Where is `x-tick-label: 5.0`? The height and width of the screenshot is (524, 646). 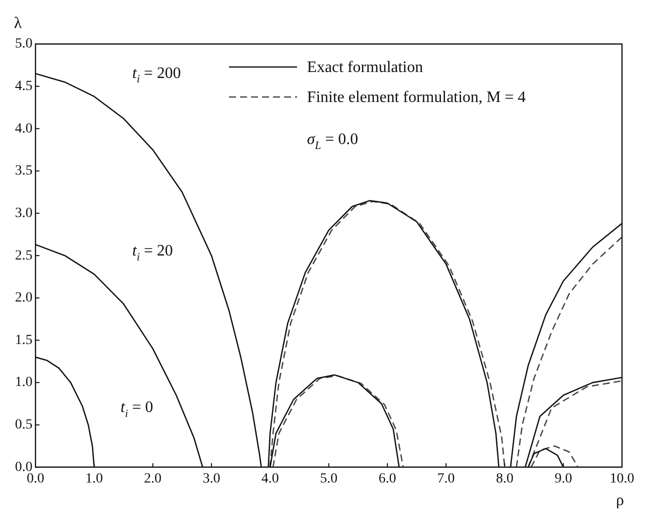 x-tick-label: 5.0 is located at coordinates (329, 478).